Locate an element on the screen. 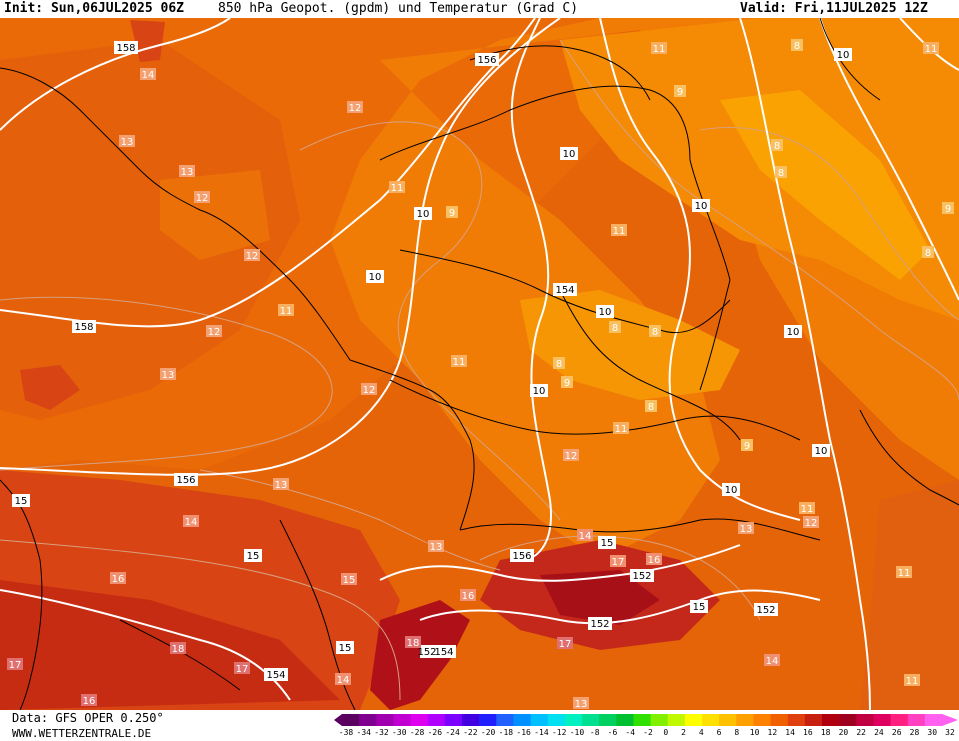 The image size is (959, 741). scale-label: 16 is located at coordinates (808, 732).